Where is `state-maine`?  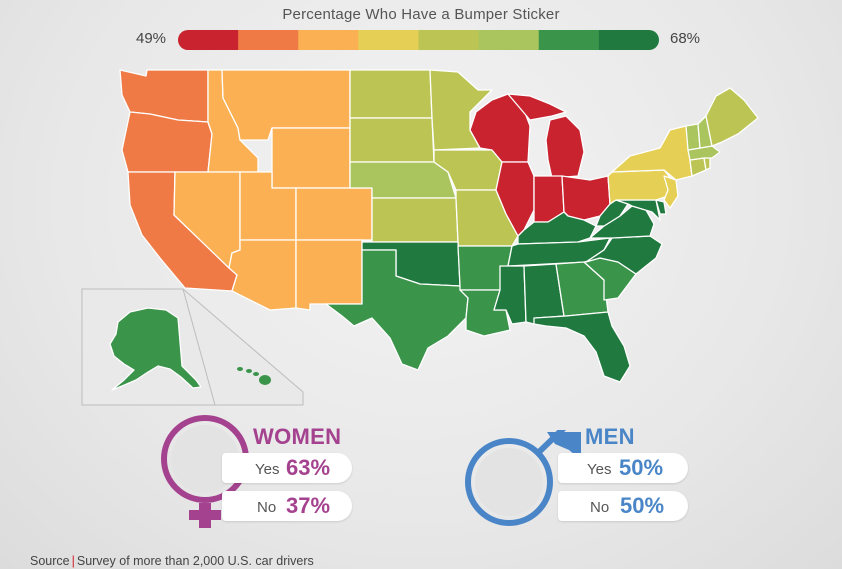 state-maine is located at coordinates (732, 117).